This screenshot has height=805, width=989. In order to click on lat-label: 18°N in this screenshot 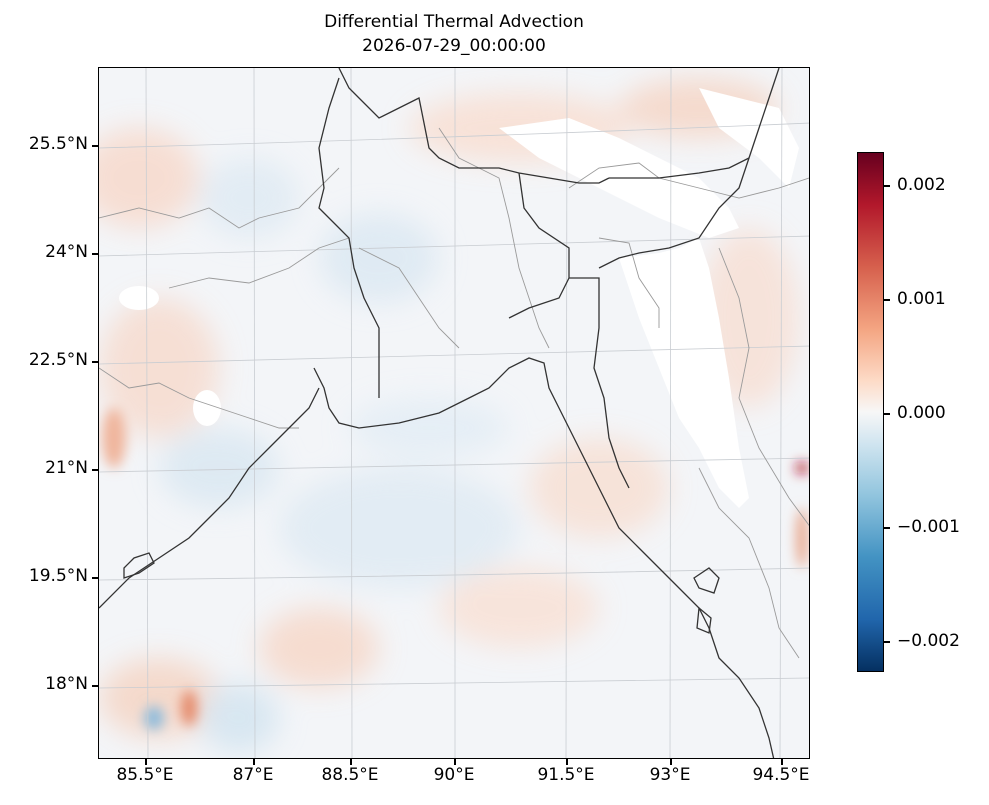, I will do `click(66, 684)`.